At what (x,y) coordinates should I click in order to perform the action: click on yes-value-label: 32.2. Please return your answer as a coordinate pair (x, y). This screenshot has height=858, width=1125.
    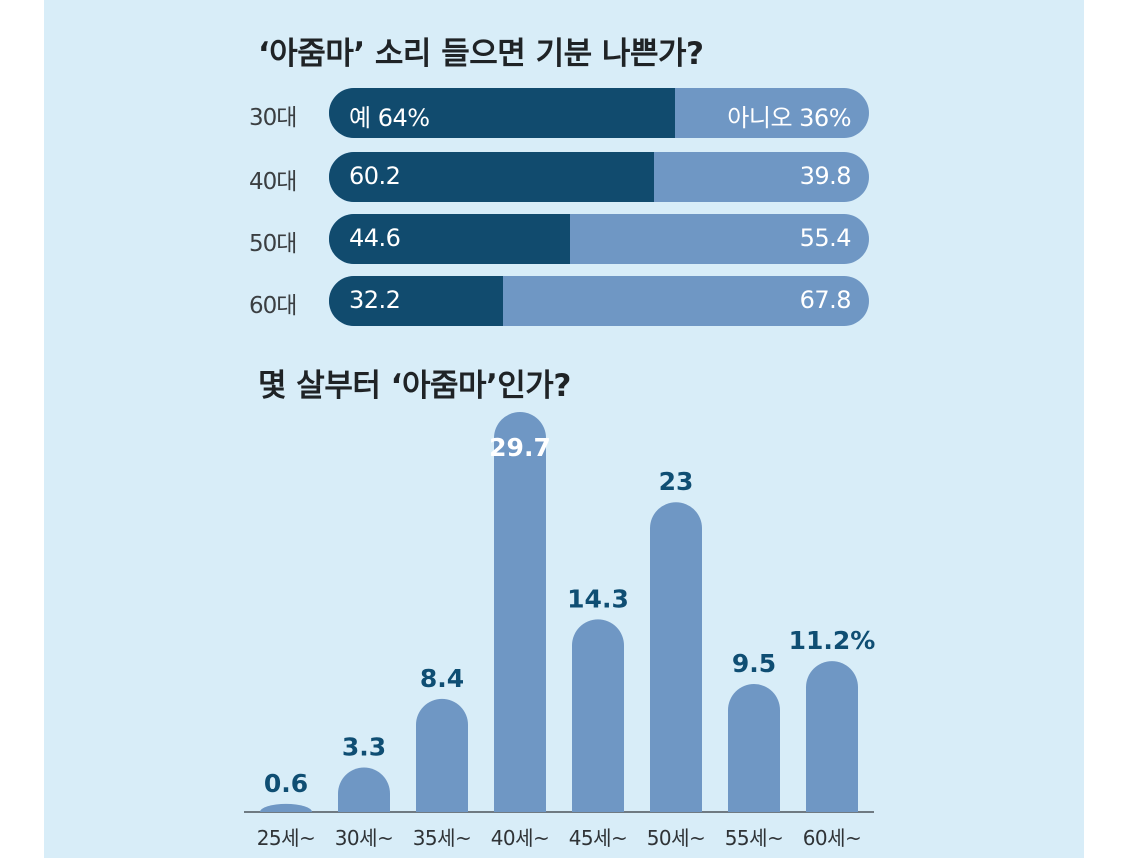
    Looking at the image, I should click on (375, 300).